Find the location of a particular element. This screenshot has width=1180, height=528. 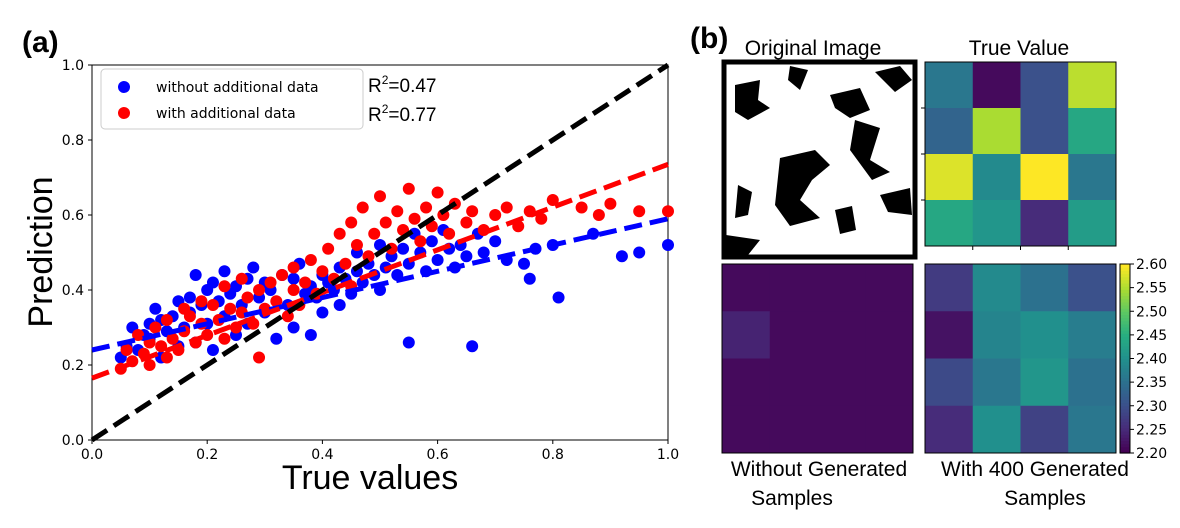

y-tick-label-2: 0.4 is located at coordinates (73, 291).